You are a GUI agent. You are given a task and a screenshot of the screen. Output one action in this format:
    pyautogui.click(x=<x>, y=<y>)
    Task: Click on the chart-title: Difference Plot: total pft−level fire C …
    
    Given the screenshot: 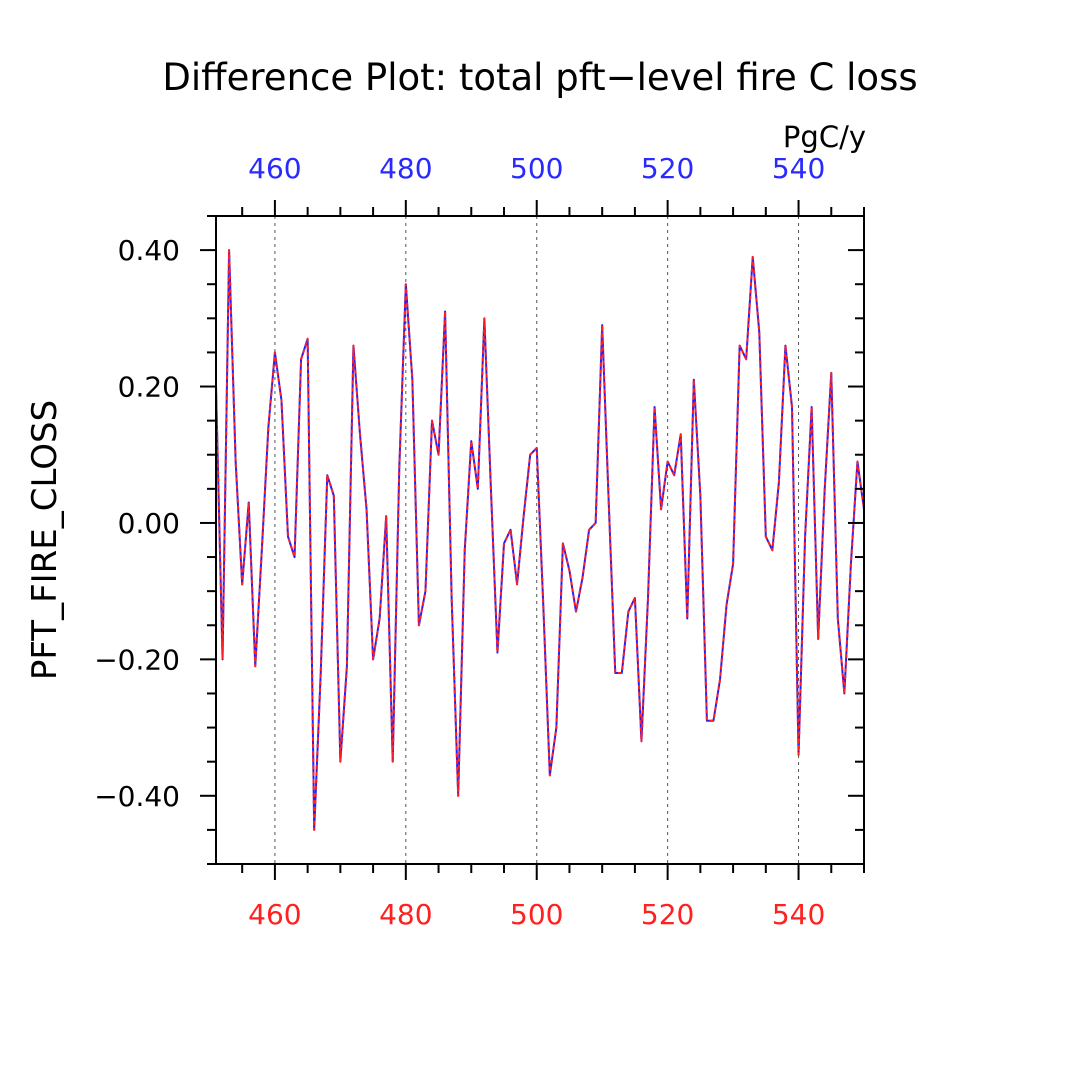 What is the action you would take?
    pyautogui.click(x=539, y=77)
    